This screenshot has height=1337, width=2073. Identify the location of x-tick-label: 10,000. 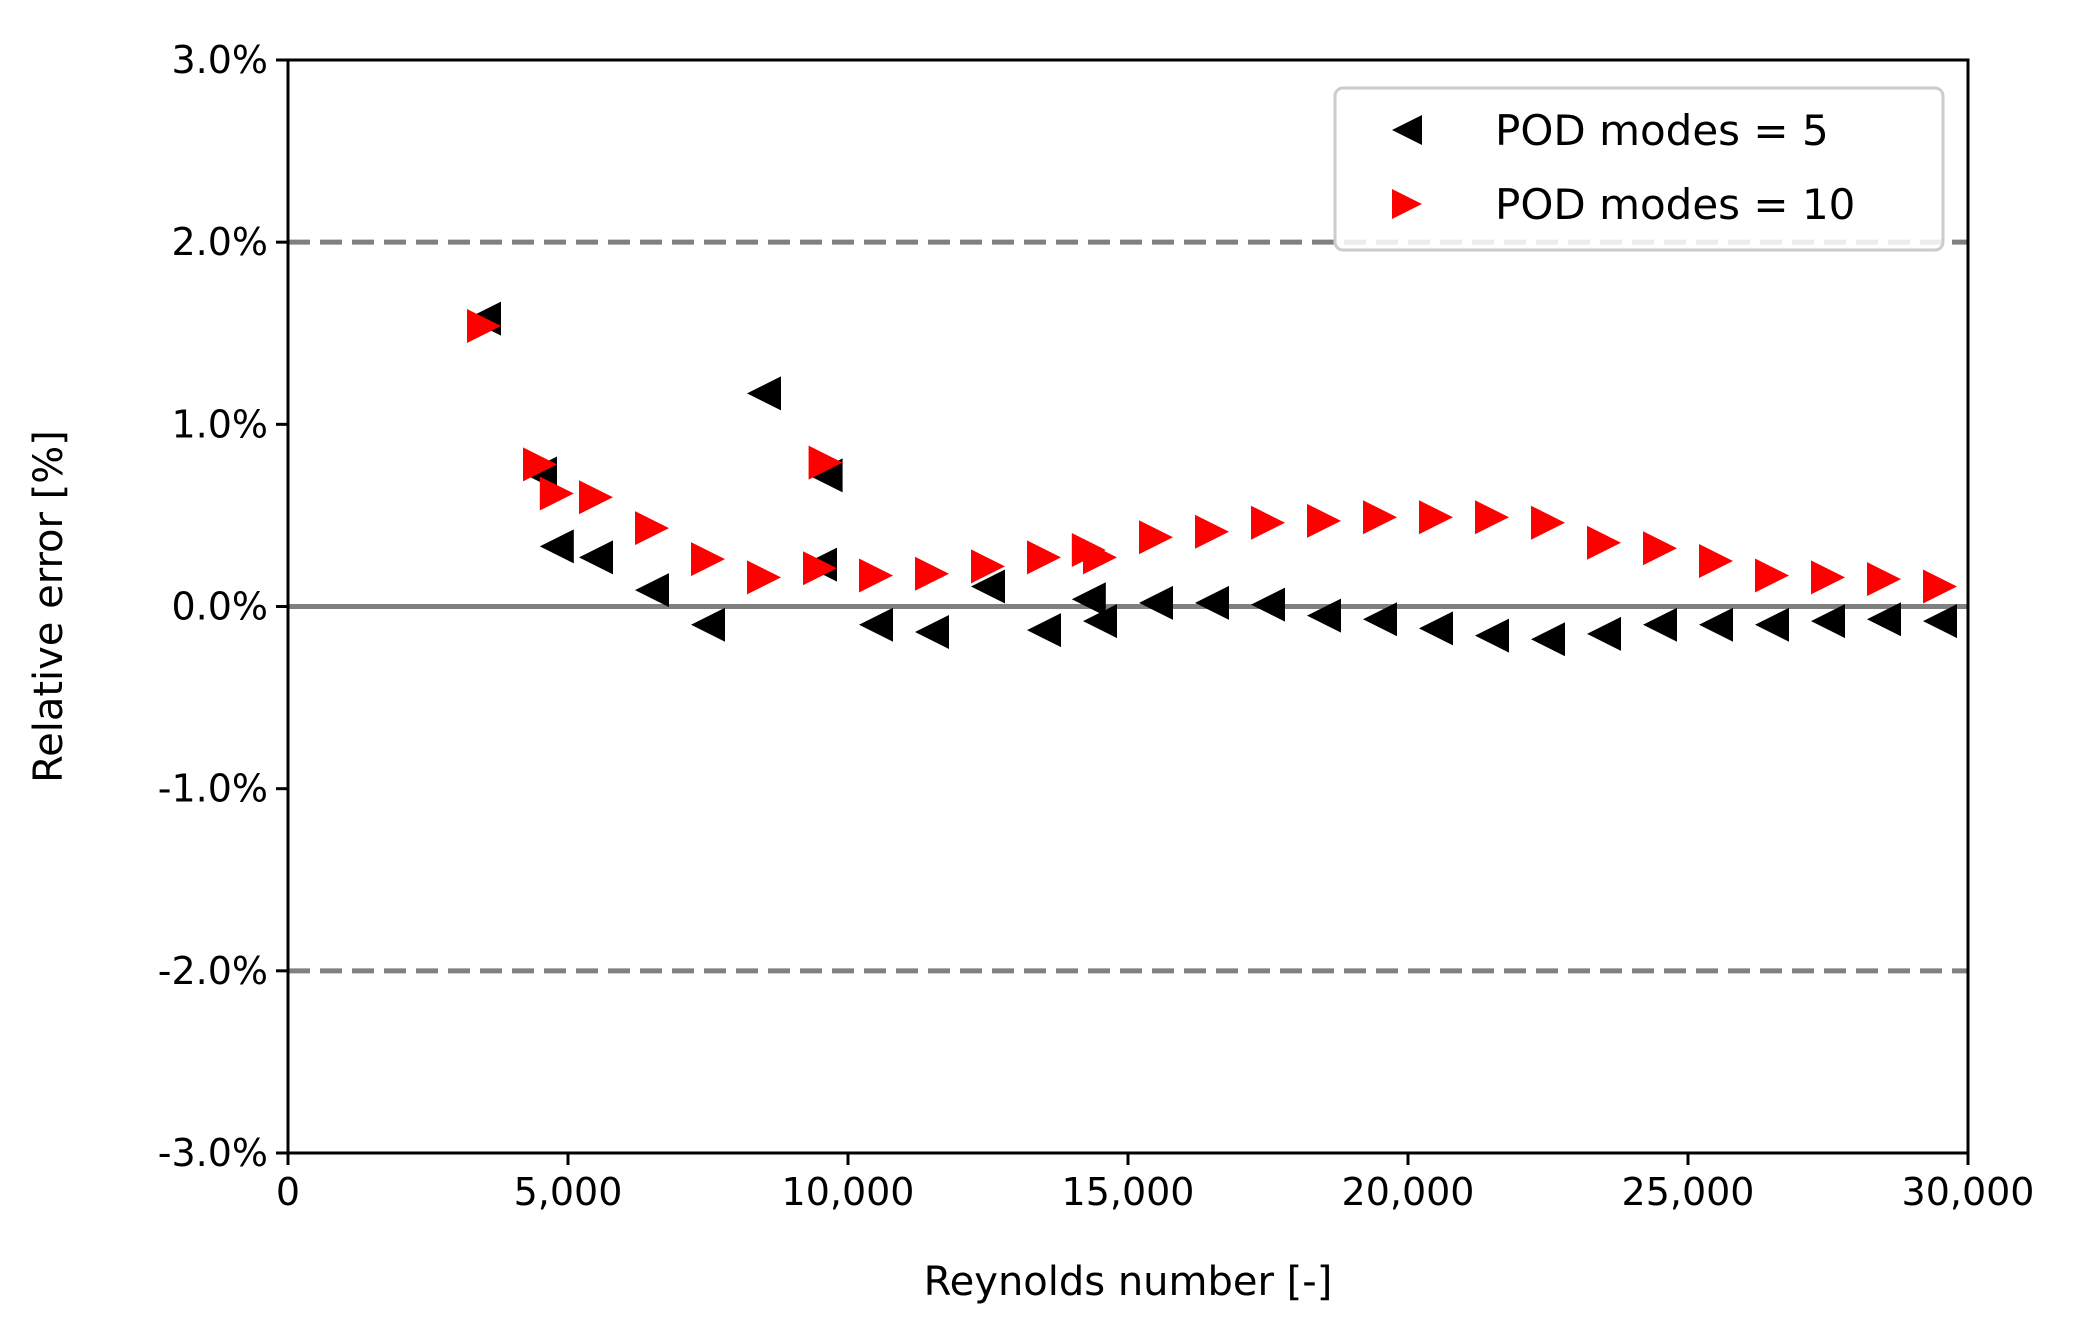
(848, 1192).